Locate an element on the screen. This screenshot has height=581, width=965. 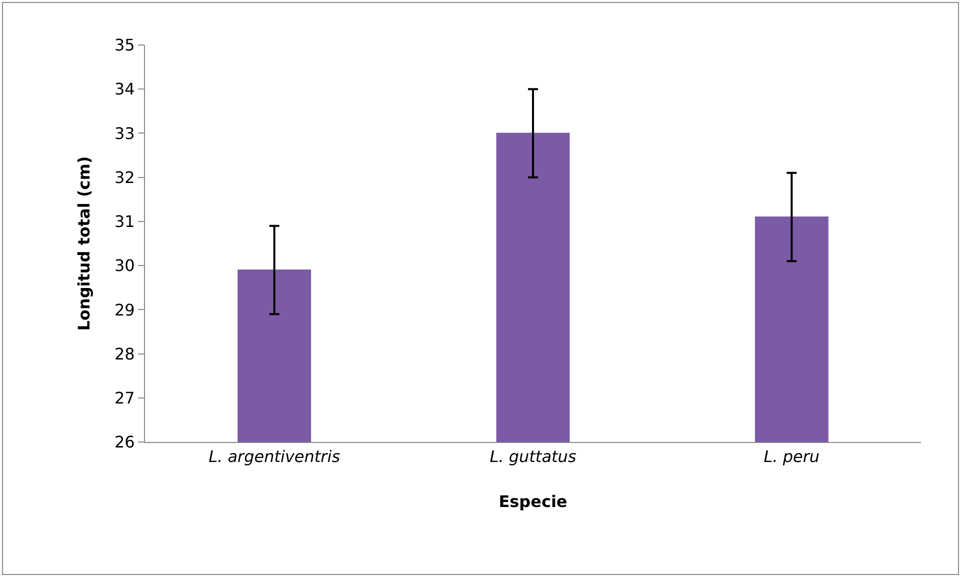
x-tick-label: L. peru is located at coordinates (792, 456).